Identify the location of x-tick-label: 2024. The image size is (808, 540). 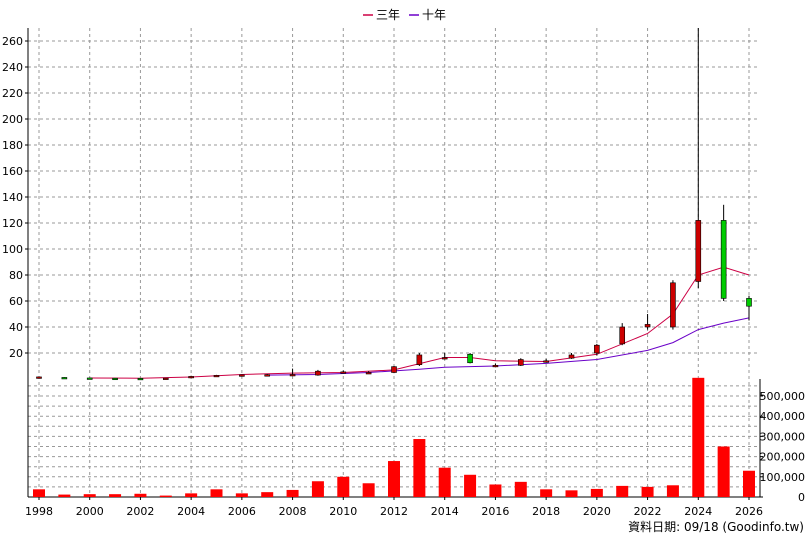
(698, 511).